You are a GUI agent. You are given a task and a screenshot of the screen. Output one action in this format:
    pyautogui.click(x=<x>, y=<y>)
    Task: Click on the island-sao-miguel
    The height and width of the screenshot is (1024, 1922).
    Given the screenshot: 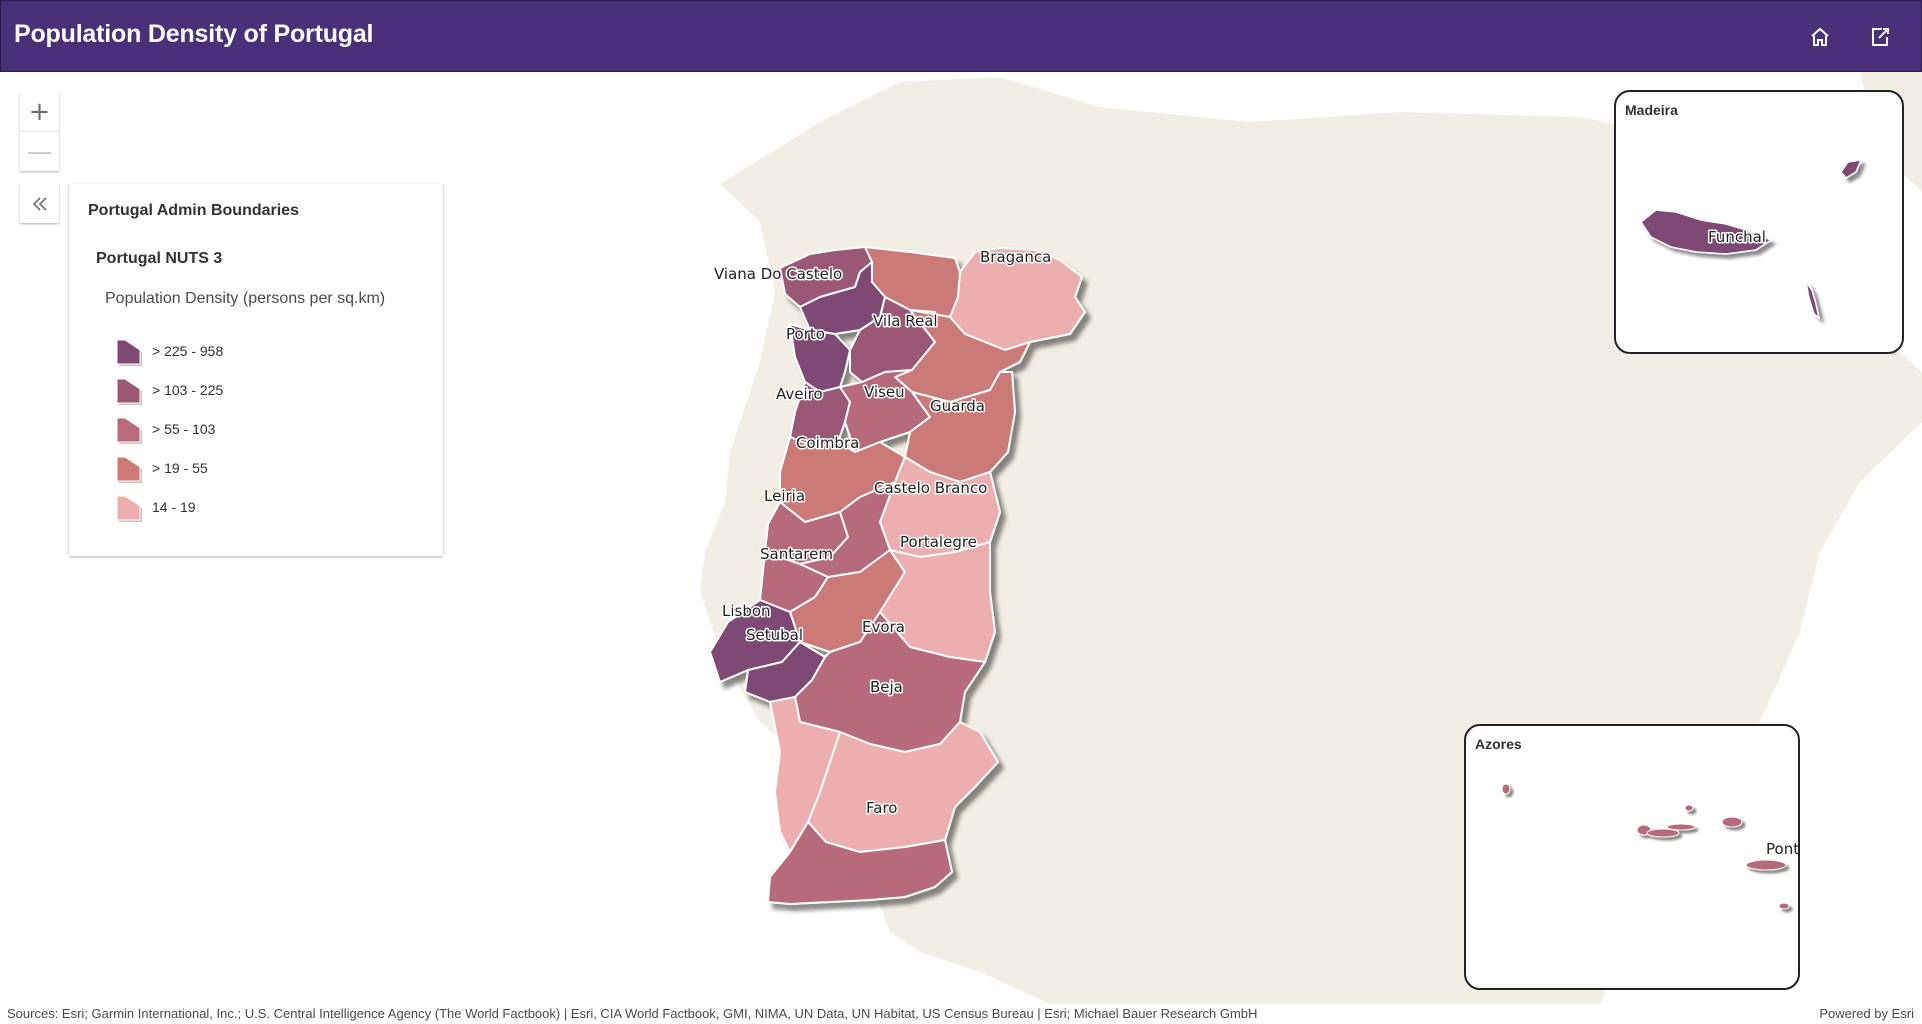 What is the action you would take?
    pyautogui.click(x=1766, y=865)
    